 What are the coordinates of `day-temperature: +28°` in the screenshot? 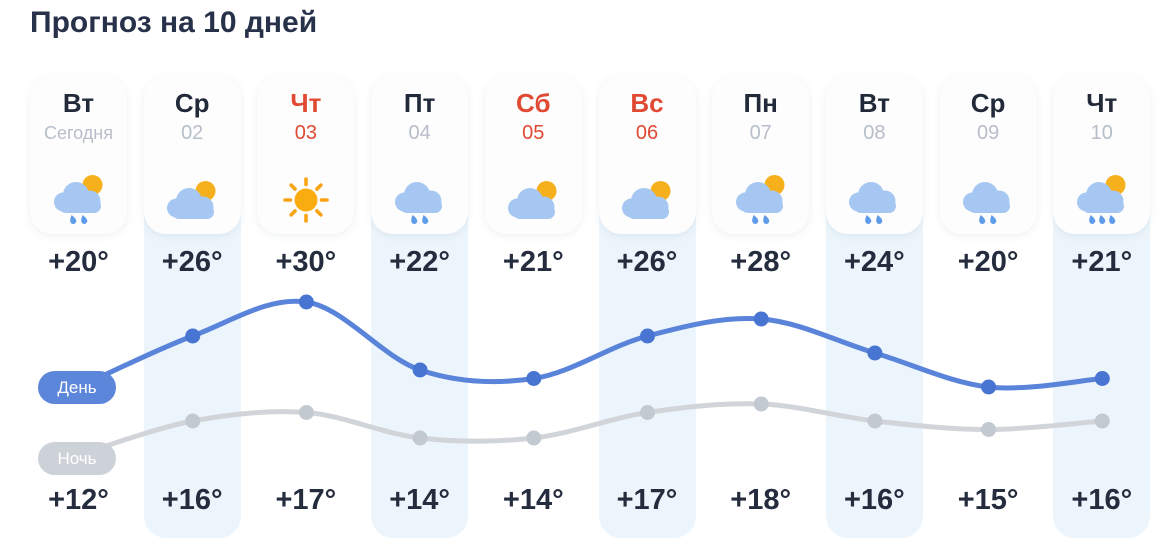 It's located at (761, 262).